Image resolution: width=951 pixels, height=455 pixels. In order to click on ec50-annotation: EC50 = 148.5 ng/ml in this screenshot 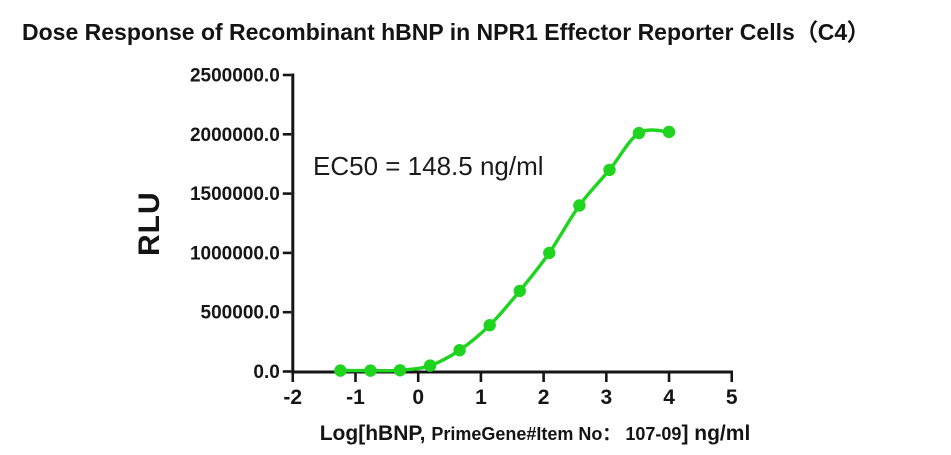, I will do `click(428, 166)`.